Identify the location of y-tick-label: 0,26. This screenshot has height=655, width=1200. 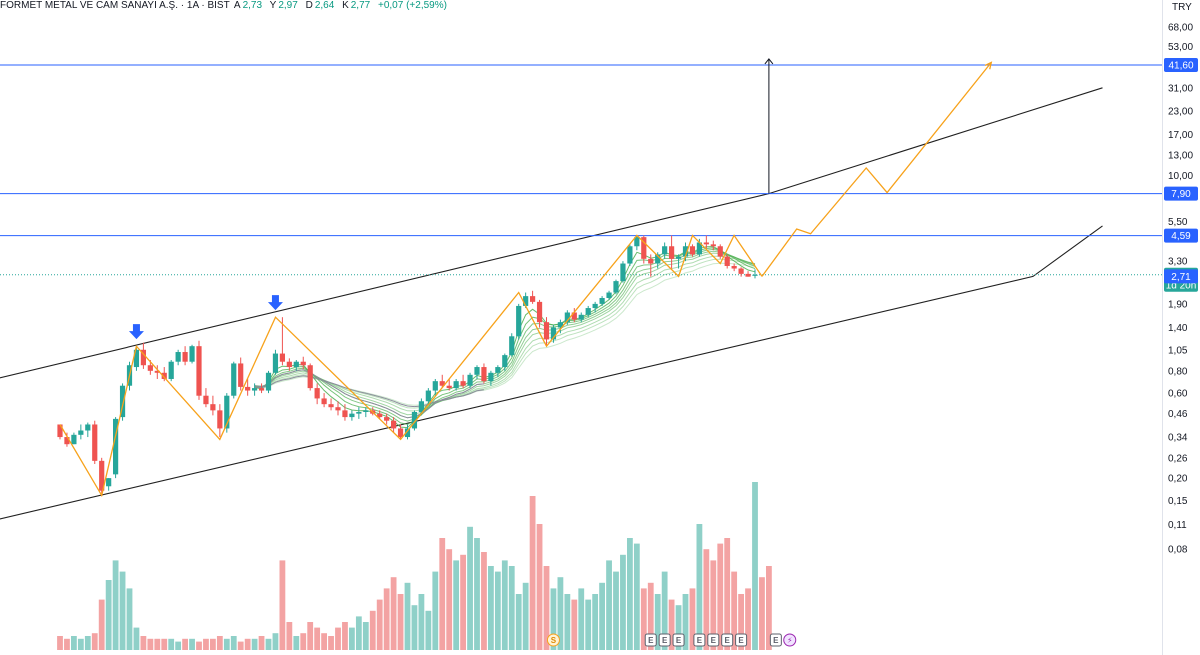
(1178, 458).